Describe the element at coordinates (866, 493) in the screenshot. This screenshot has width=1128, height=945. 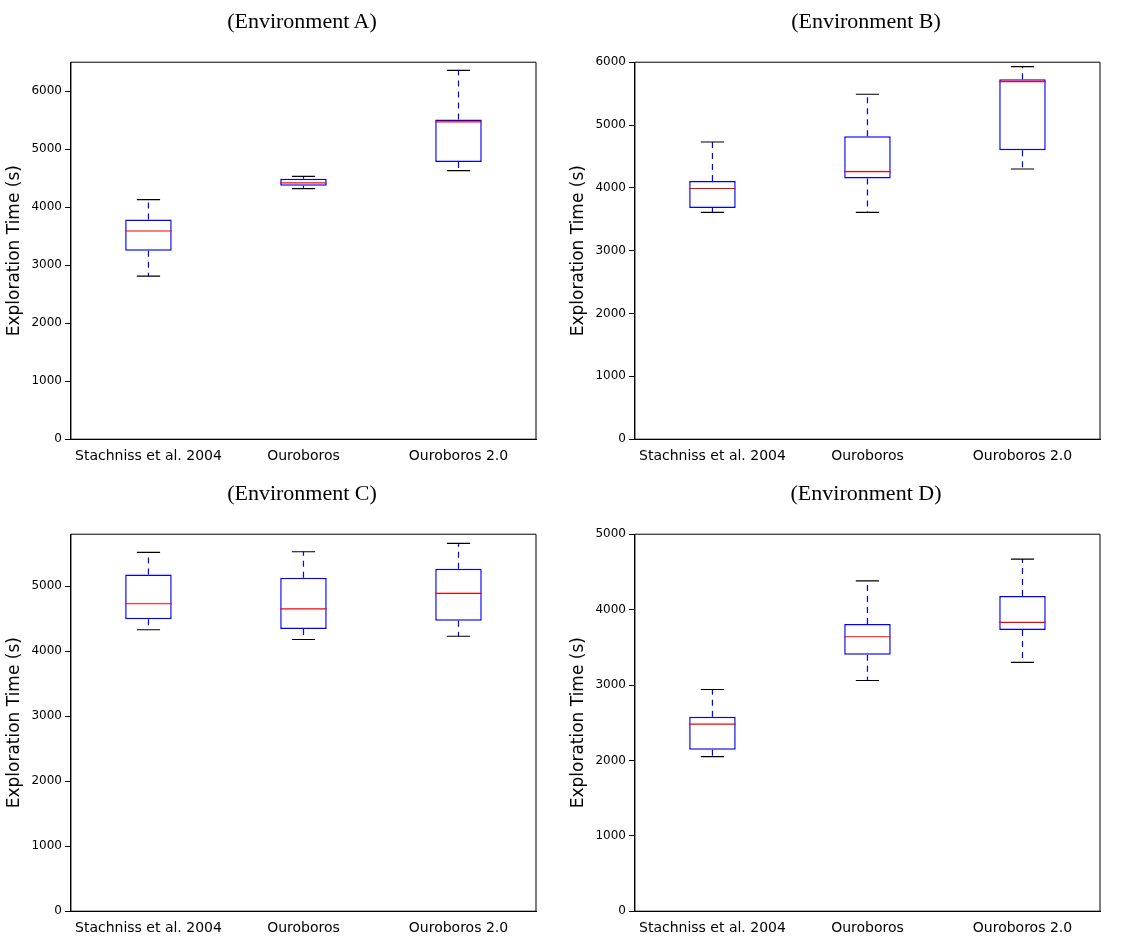
I see `chart-title: (Environment D)` at that location.